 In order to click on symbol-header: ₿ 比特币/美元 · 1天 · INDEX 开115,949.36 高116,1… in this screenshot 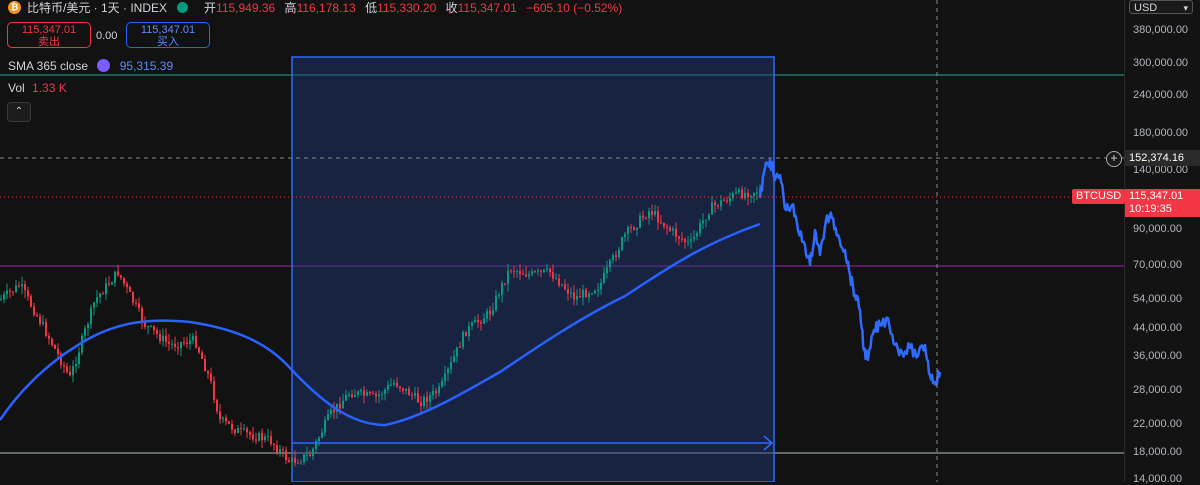, I will do `click(318, 7)`.